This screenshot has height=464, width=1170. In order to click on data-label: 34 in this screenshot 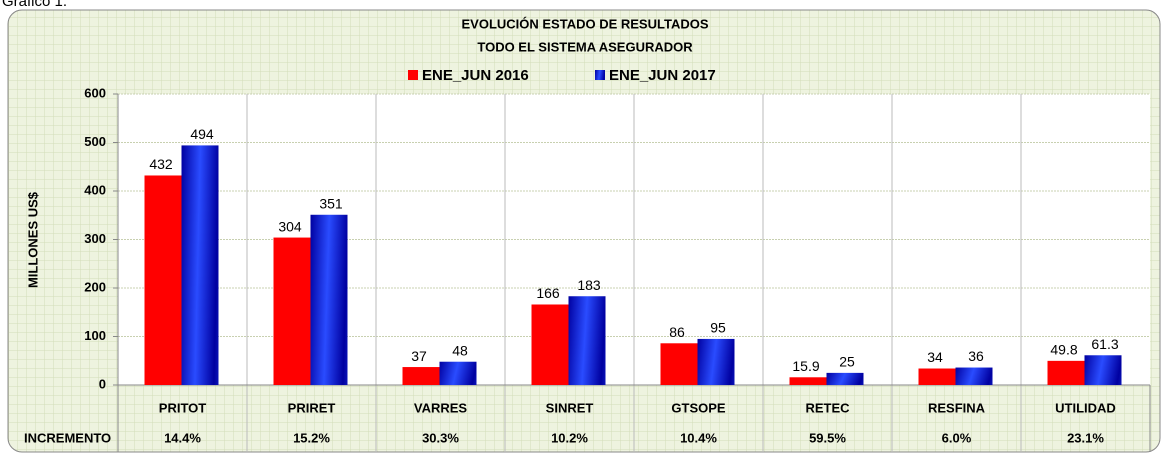, I will do `click(935, 357)`.